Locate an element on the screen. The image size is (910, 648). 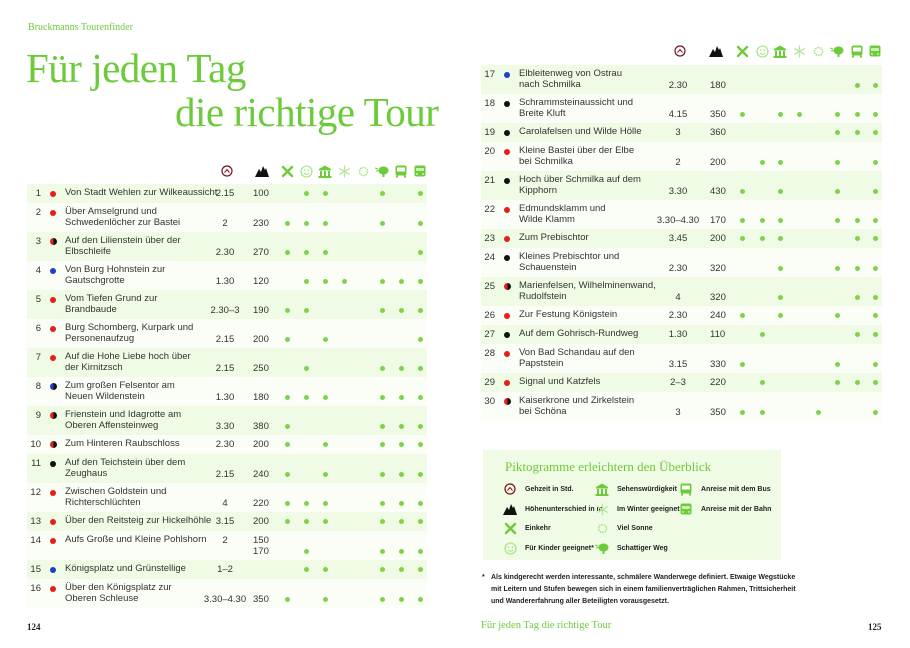
tour-name-line: Papststein is located at coordinates (541, 363).